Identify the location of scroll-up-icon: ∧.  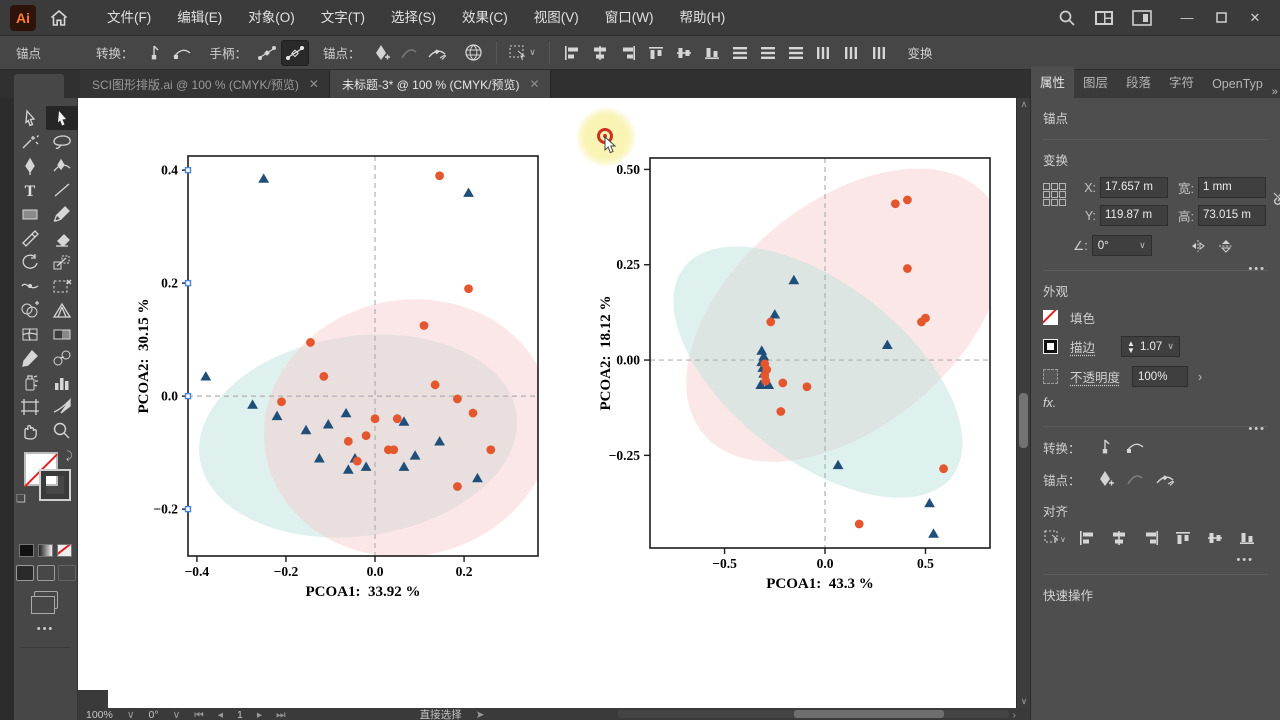
(1024, 104).